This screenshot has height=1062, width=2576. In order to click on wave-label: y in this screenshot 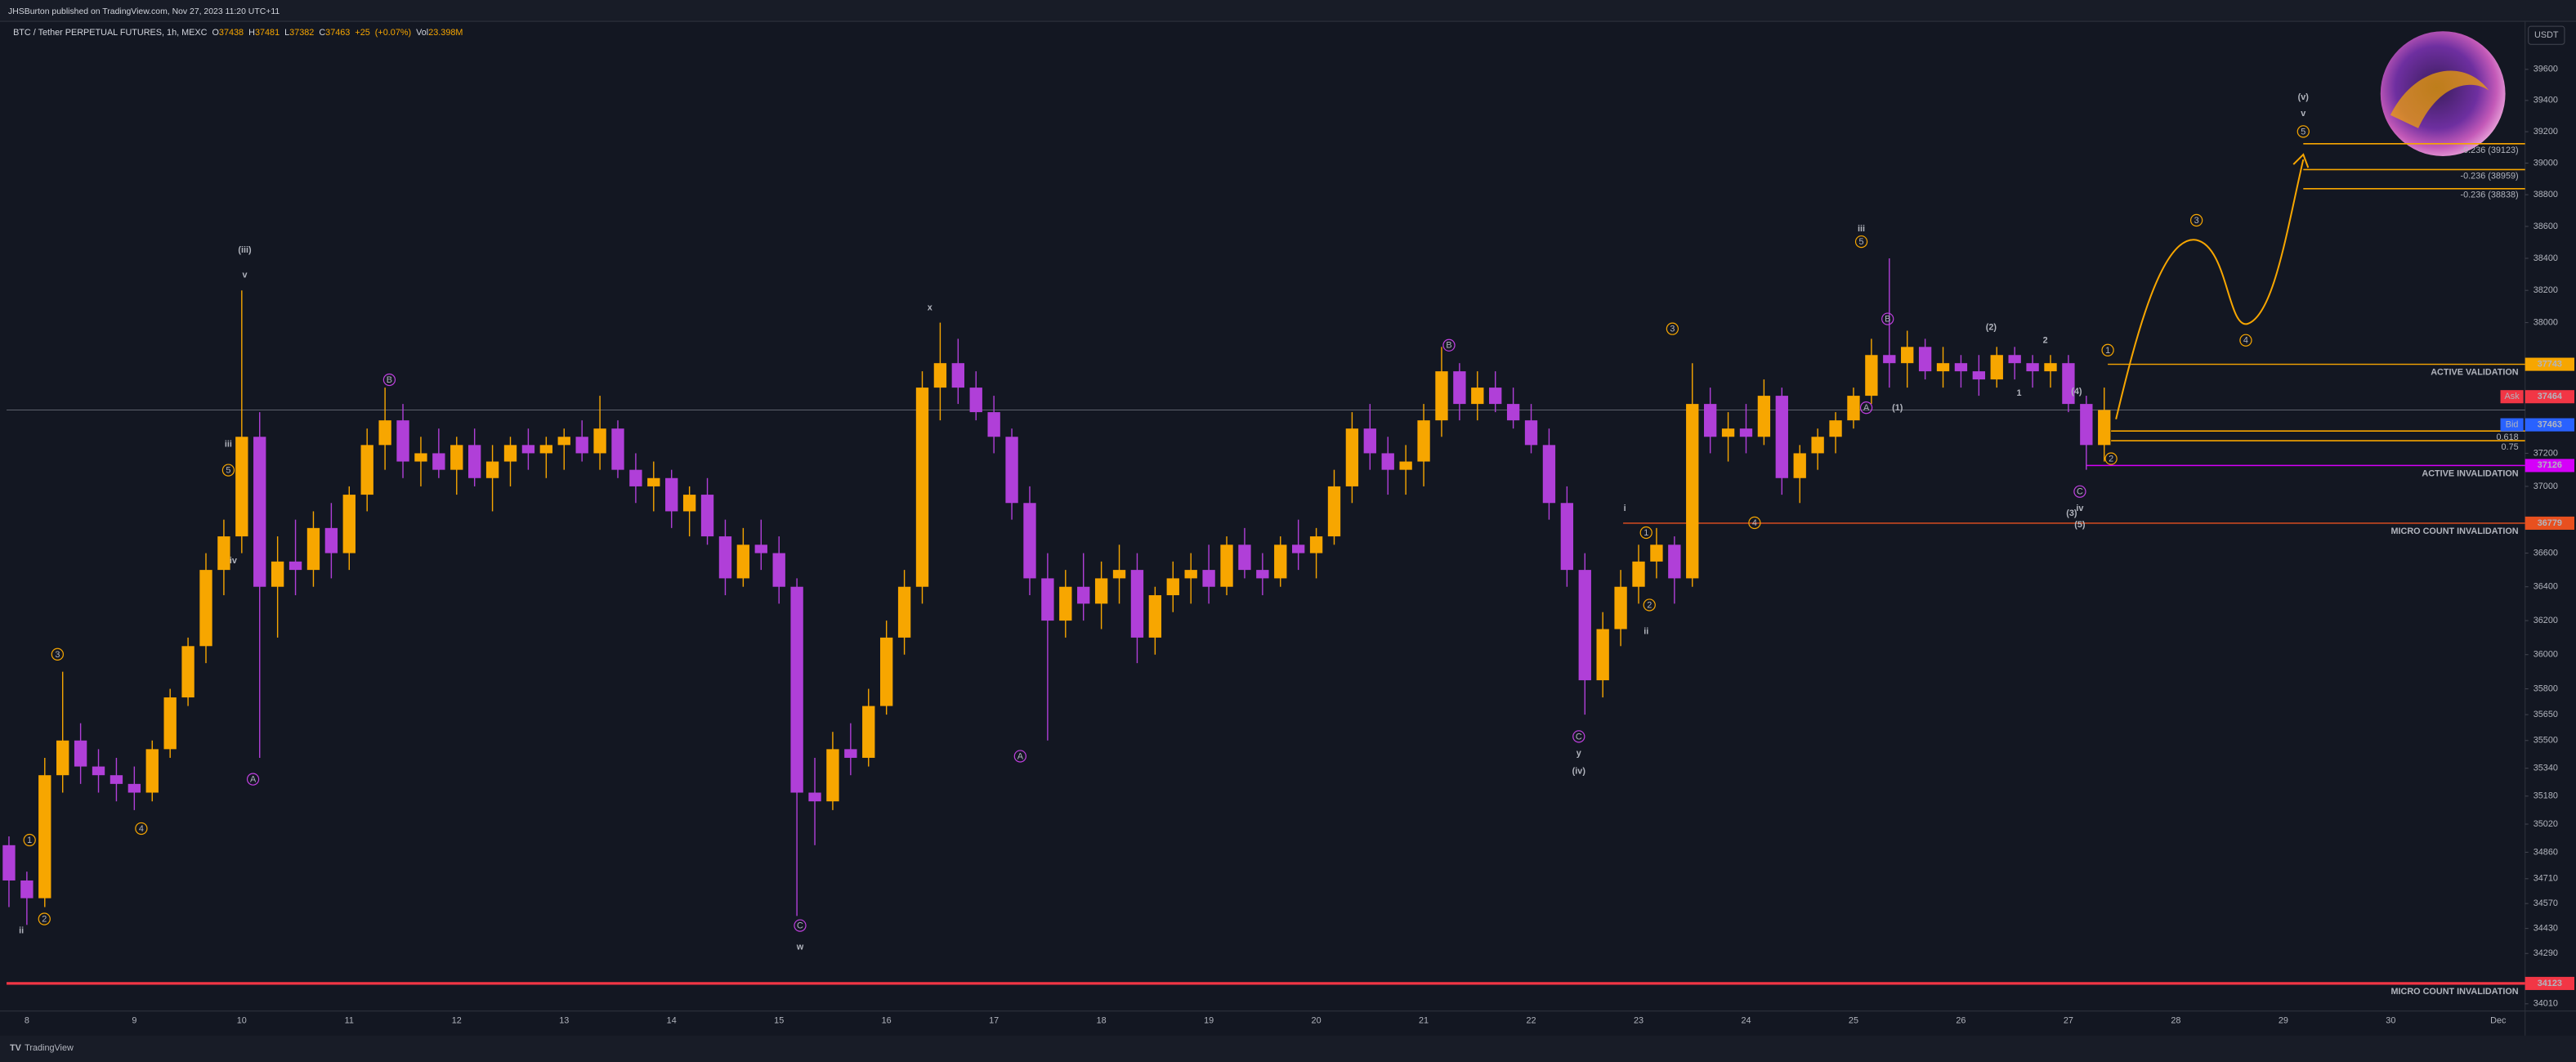, I will do `click(1578, 753)`.